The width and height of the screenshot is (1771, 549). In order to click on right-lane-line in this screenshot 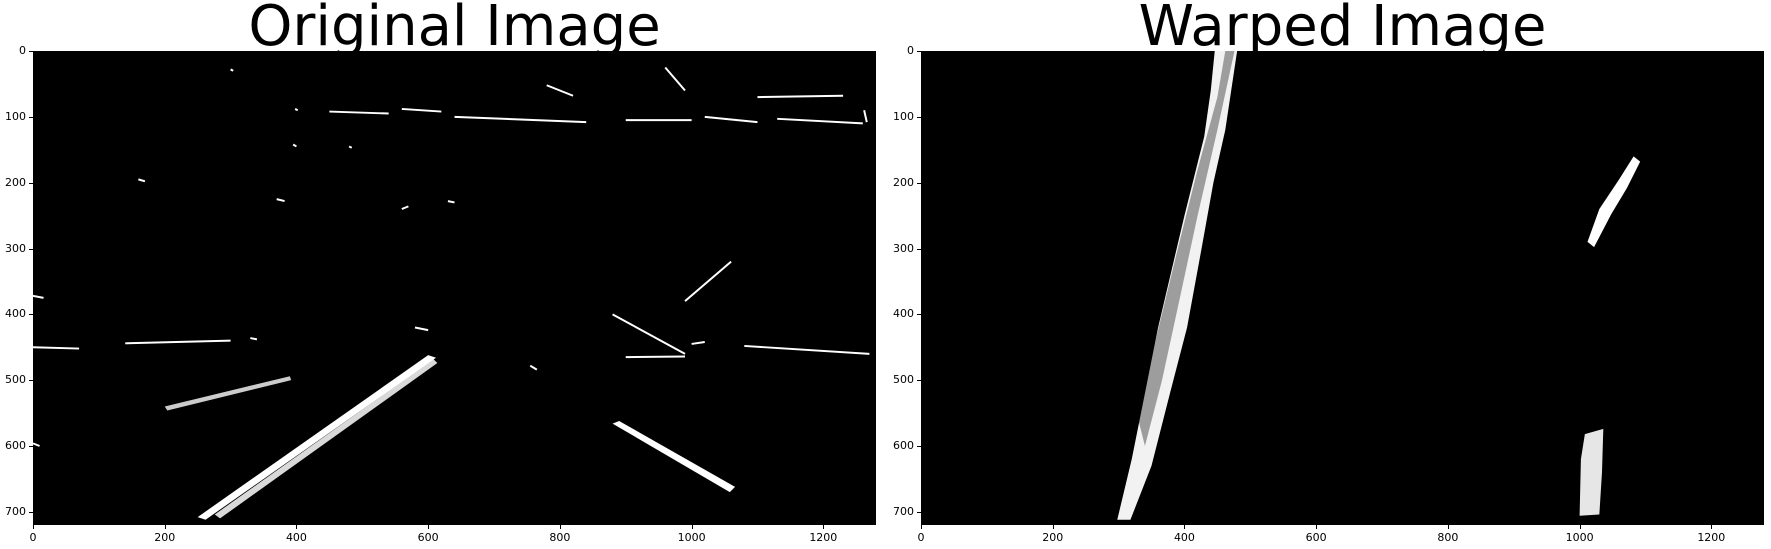, I will do `click(674, 456)`.